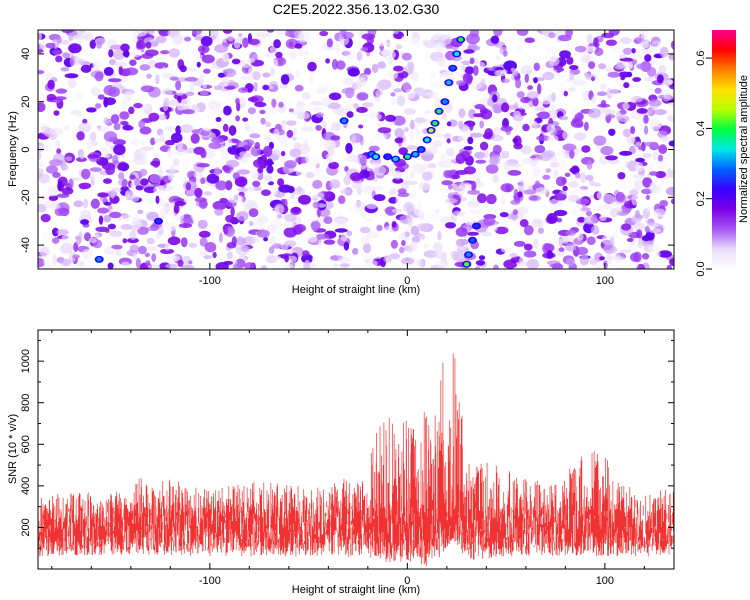 This screenshot has height=600, width=750. I want to click on y-tick-label: 20, so click(26, 102).